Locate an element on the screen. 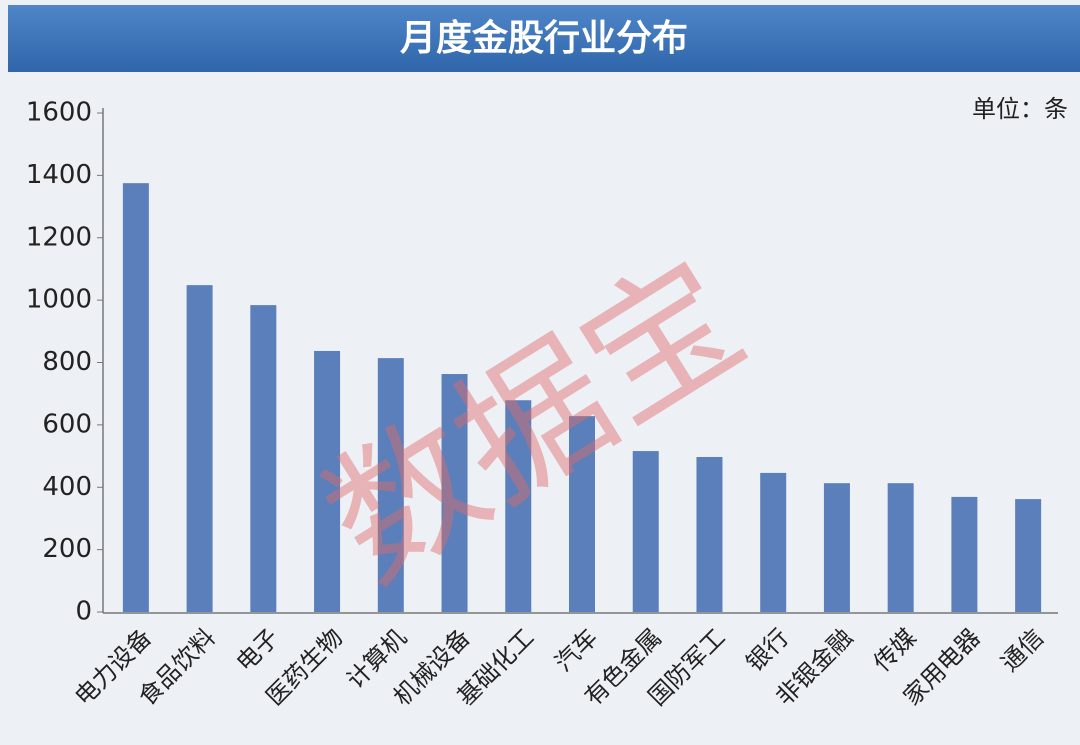  y-tick-label: 1200 is located at coordinates (59, 237).